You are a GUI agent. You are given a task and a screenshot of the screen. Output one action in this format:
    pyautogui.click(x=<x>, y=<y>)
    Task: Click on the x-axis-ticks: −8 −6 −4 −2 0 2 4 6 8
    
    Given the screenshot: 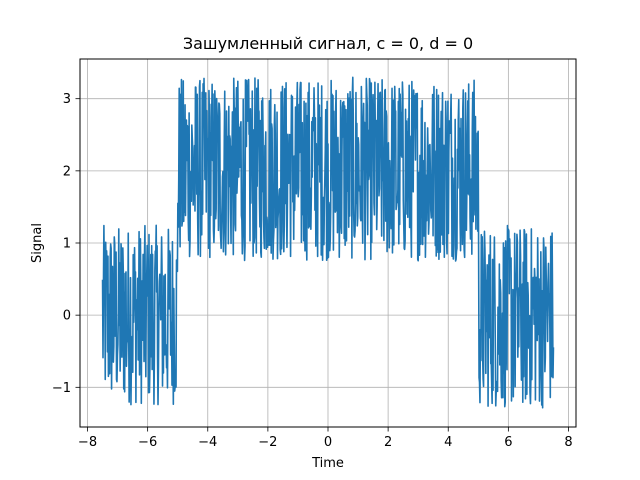 What is the action you would take?
    pyautogui.click(x=325, y=438)
    